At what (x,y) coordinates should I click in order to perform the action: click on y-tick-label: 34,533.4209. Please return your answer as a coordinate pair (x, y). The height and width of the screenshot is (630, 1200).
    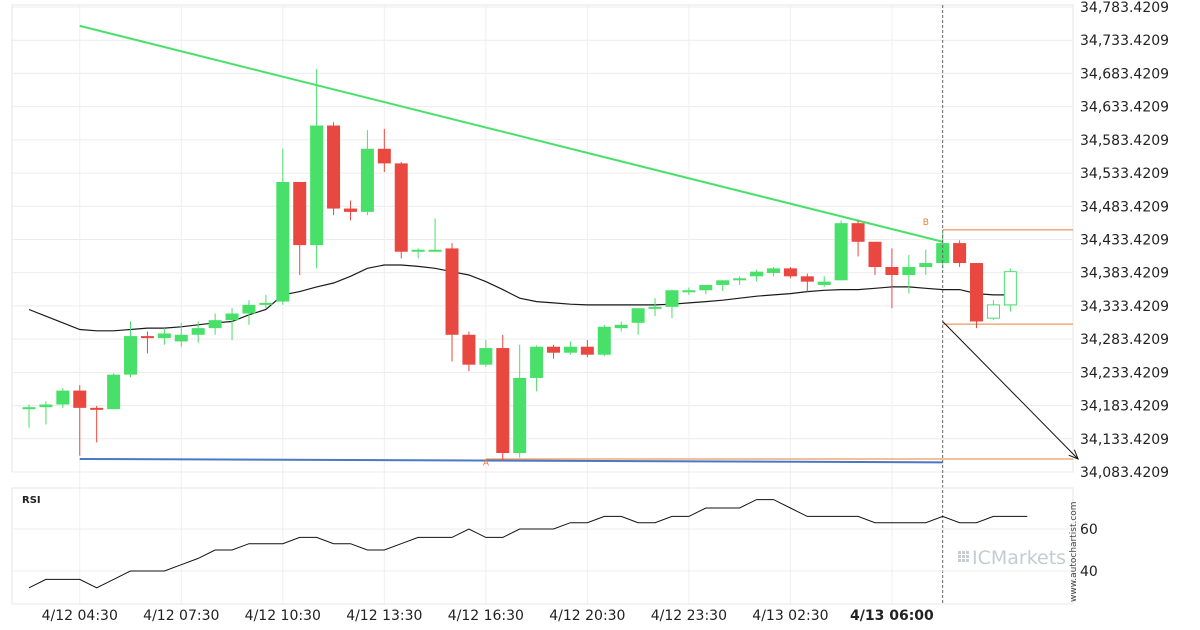
    Looking at the image, I should click on (1124, 174).